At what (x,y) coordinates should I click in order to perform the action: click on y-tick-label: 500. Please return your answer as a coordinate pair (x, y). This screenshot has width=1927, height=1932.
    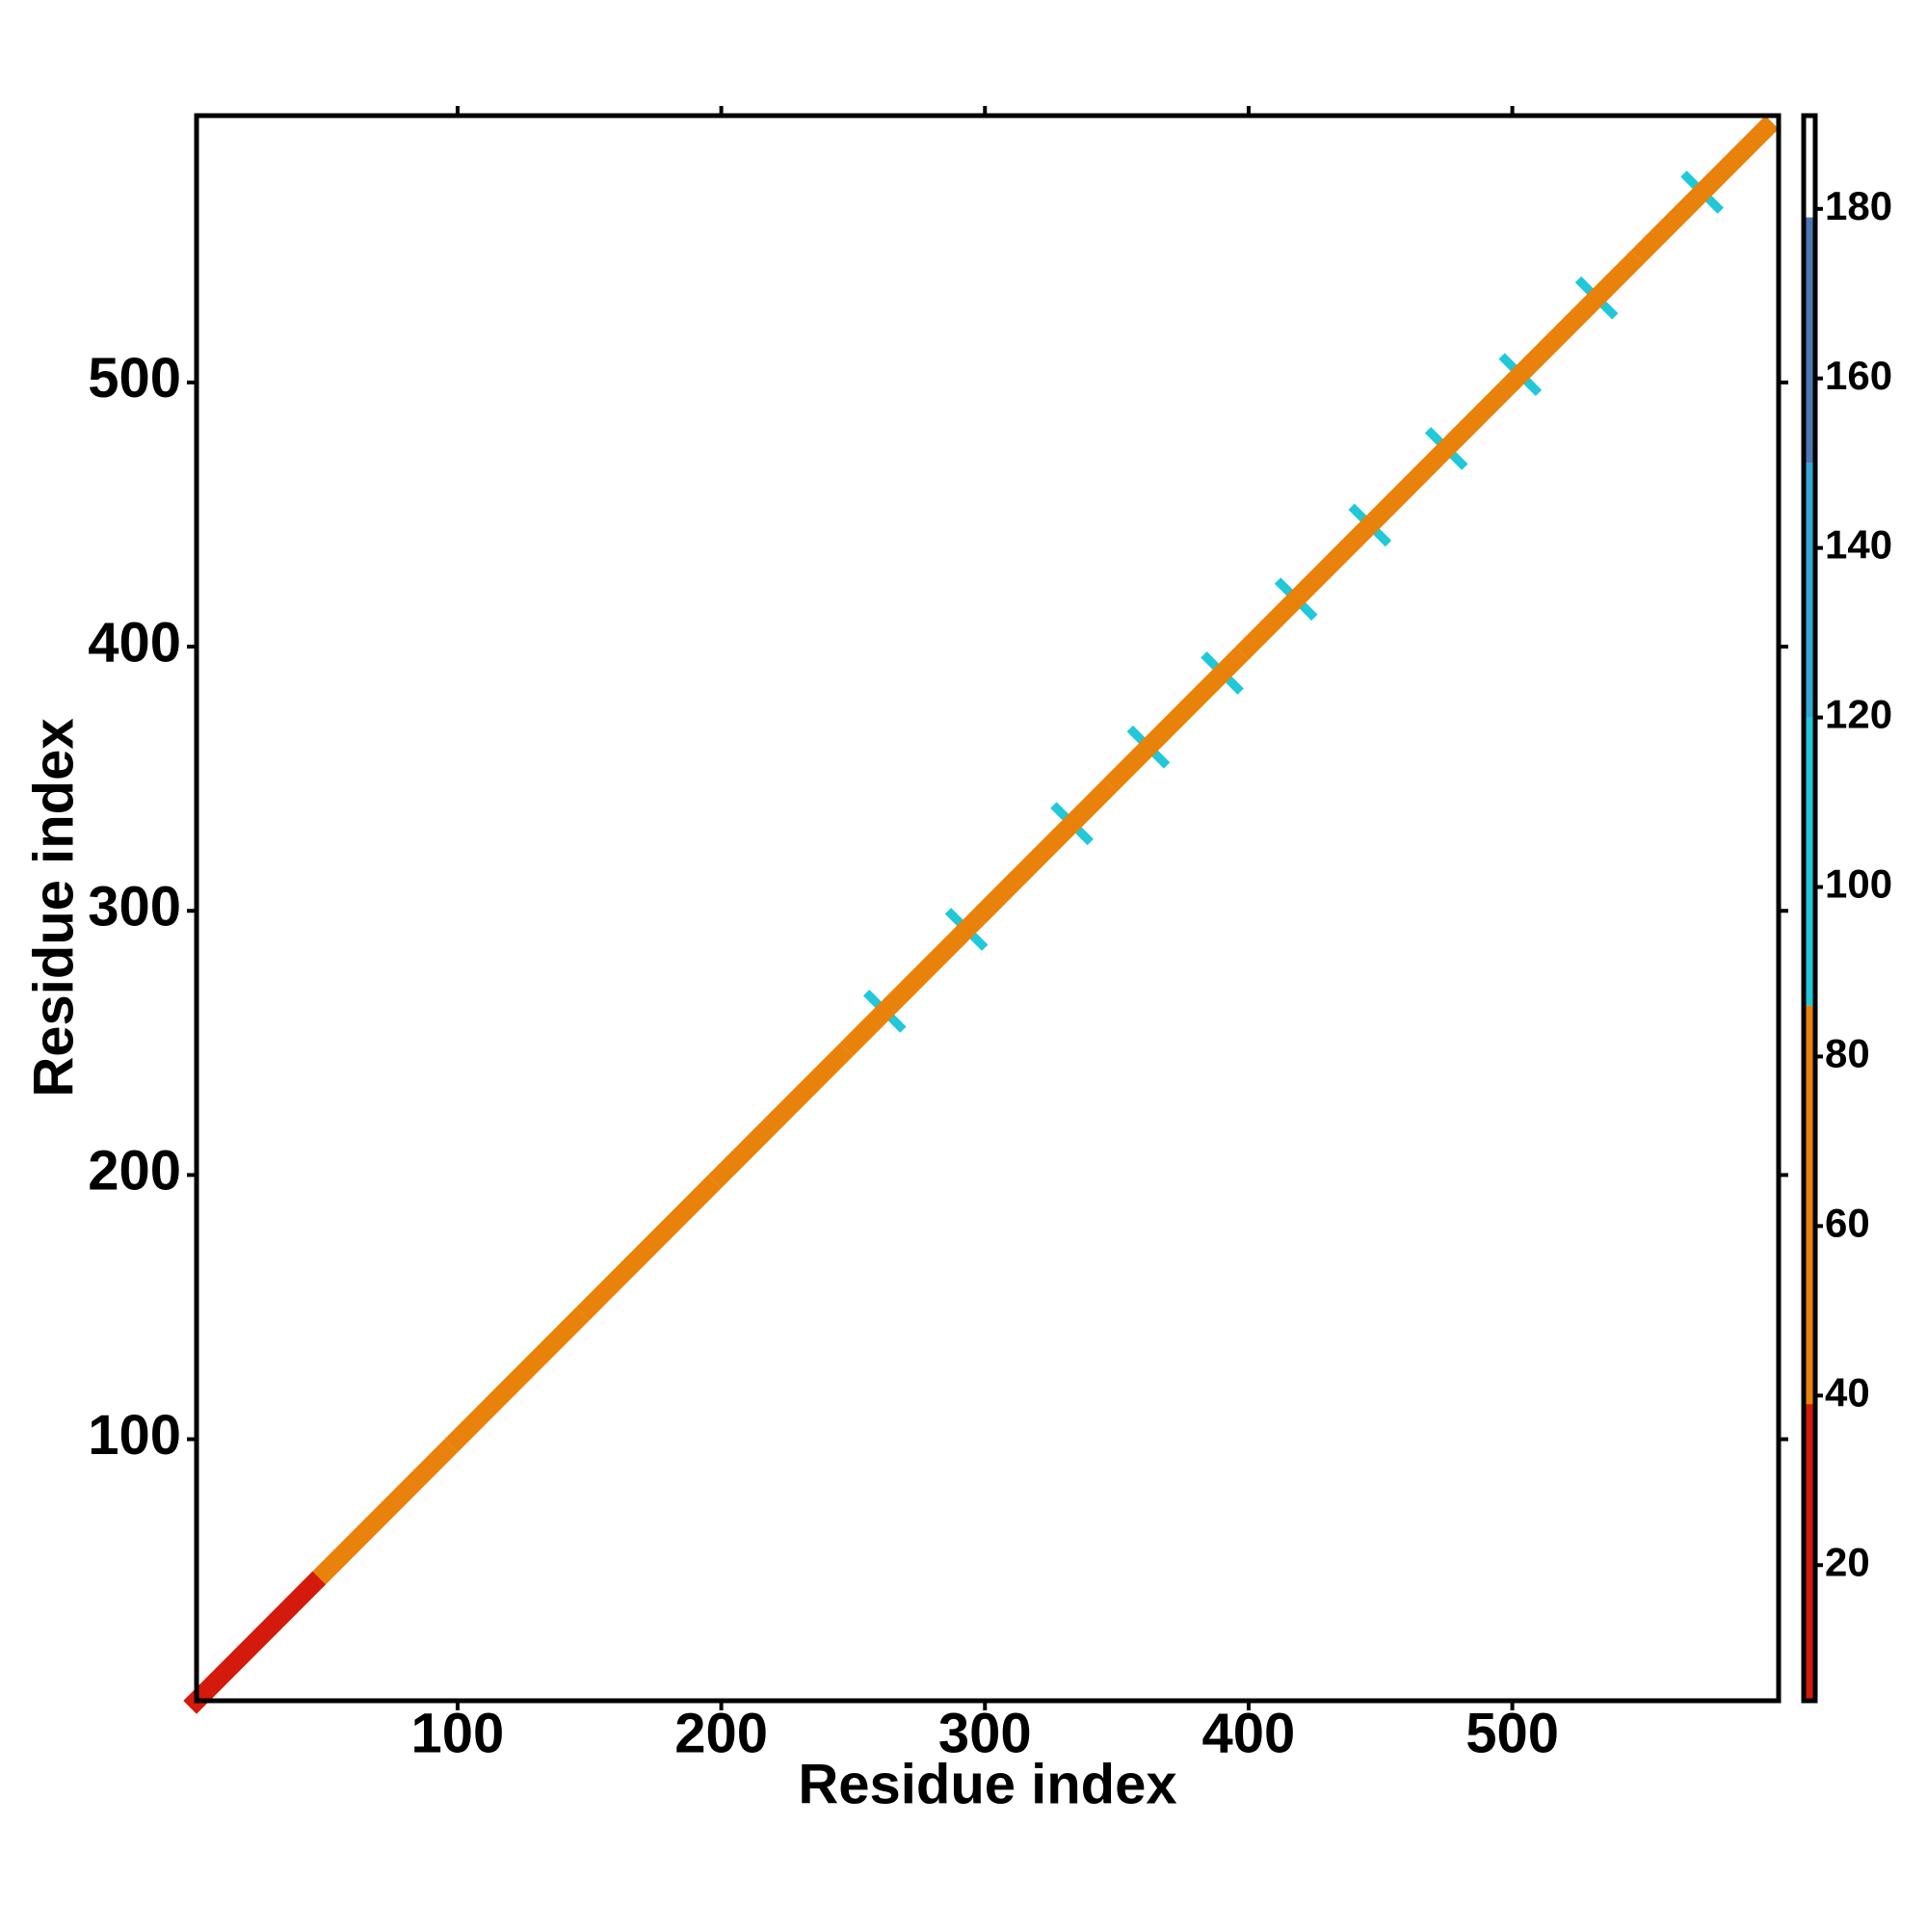
    Looking at the image, I should click on (134, 378).